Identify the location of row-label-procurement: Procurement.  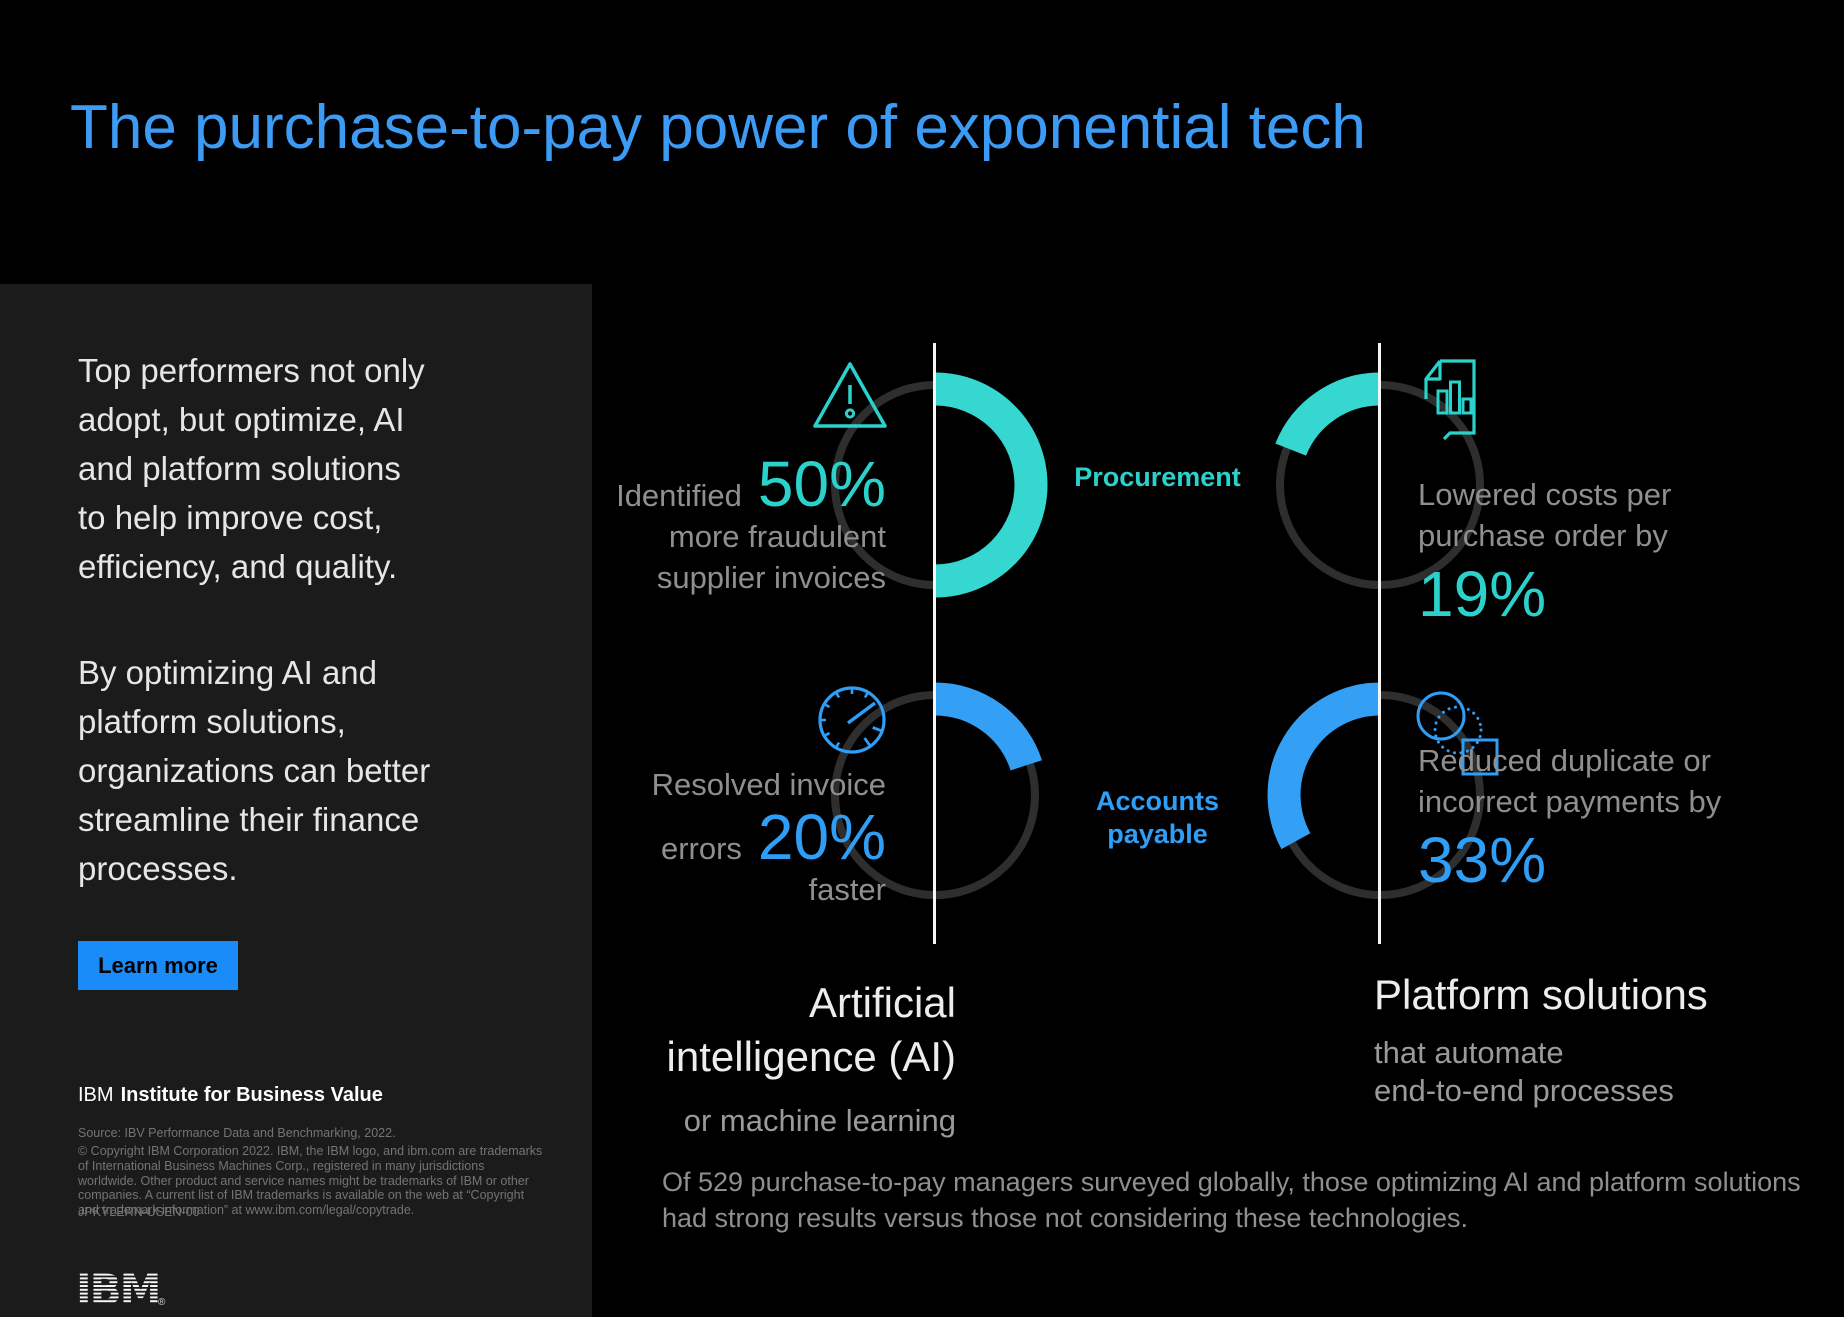
(1157, 477).